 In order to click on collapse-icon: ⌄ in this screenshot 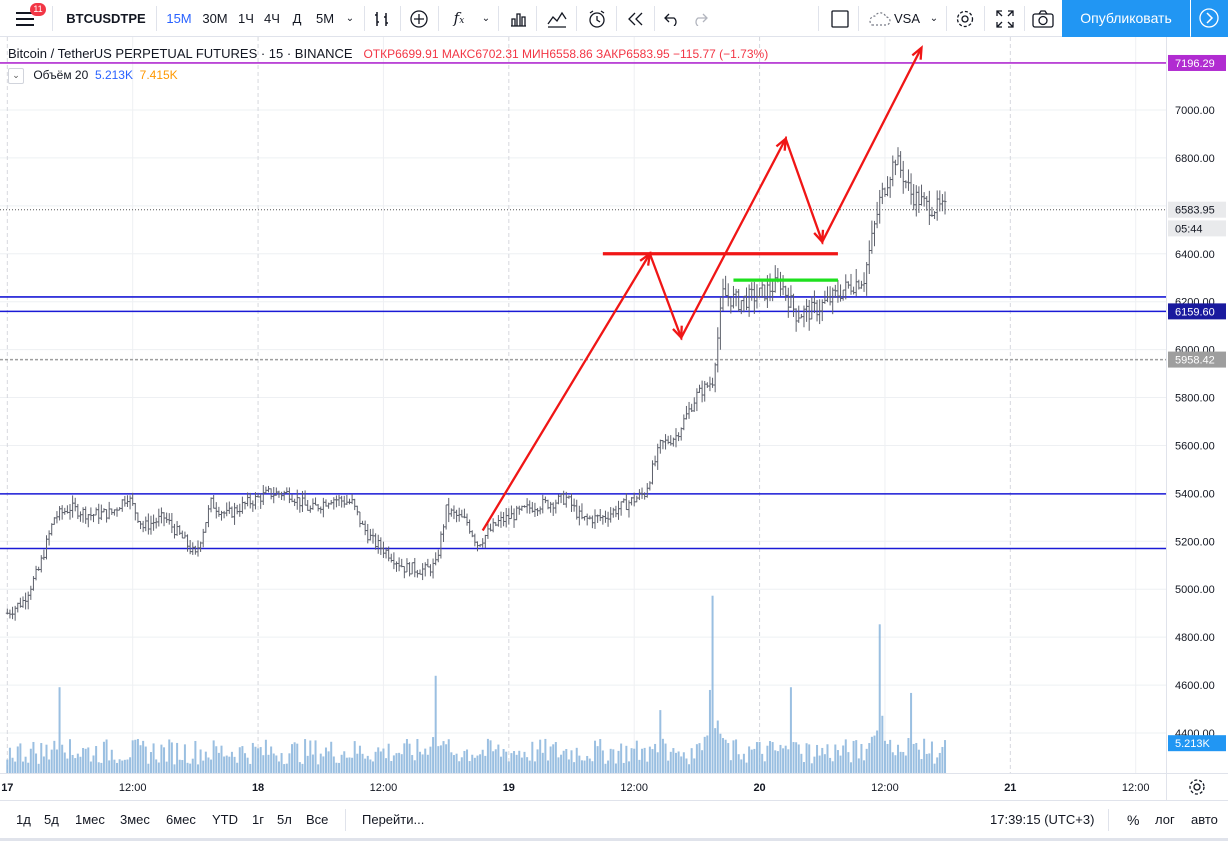, I will do `click(16, 76)`.